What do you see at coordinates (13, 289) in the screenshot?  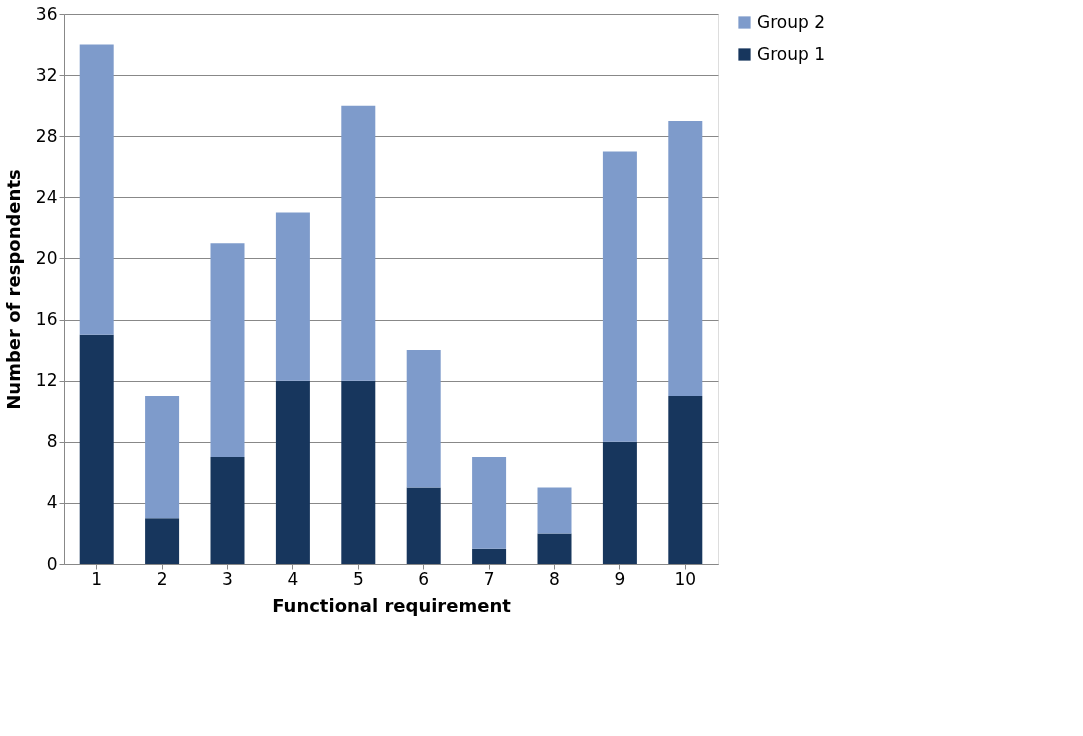 I see `y-axis-title: Number of respondents` at bounding box center [13, 289].